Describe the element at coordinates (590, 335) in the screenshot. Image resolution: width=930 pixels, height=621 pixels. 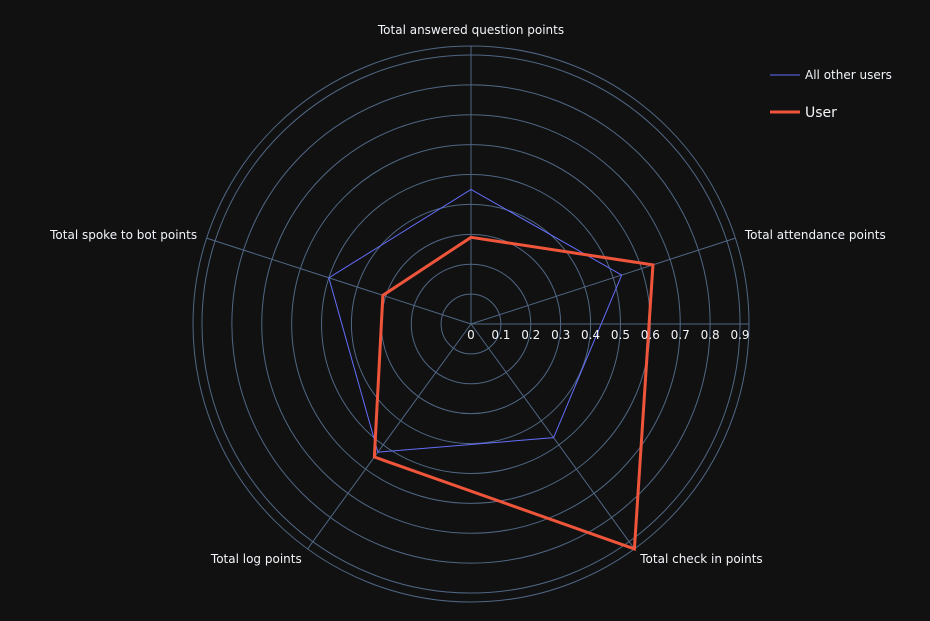
I see `radial-tick-label: 0.4` at that location.